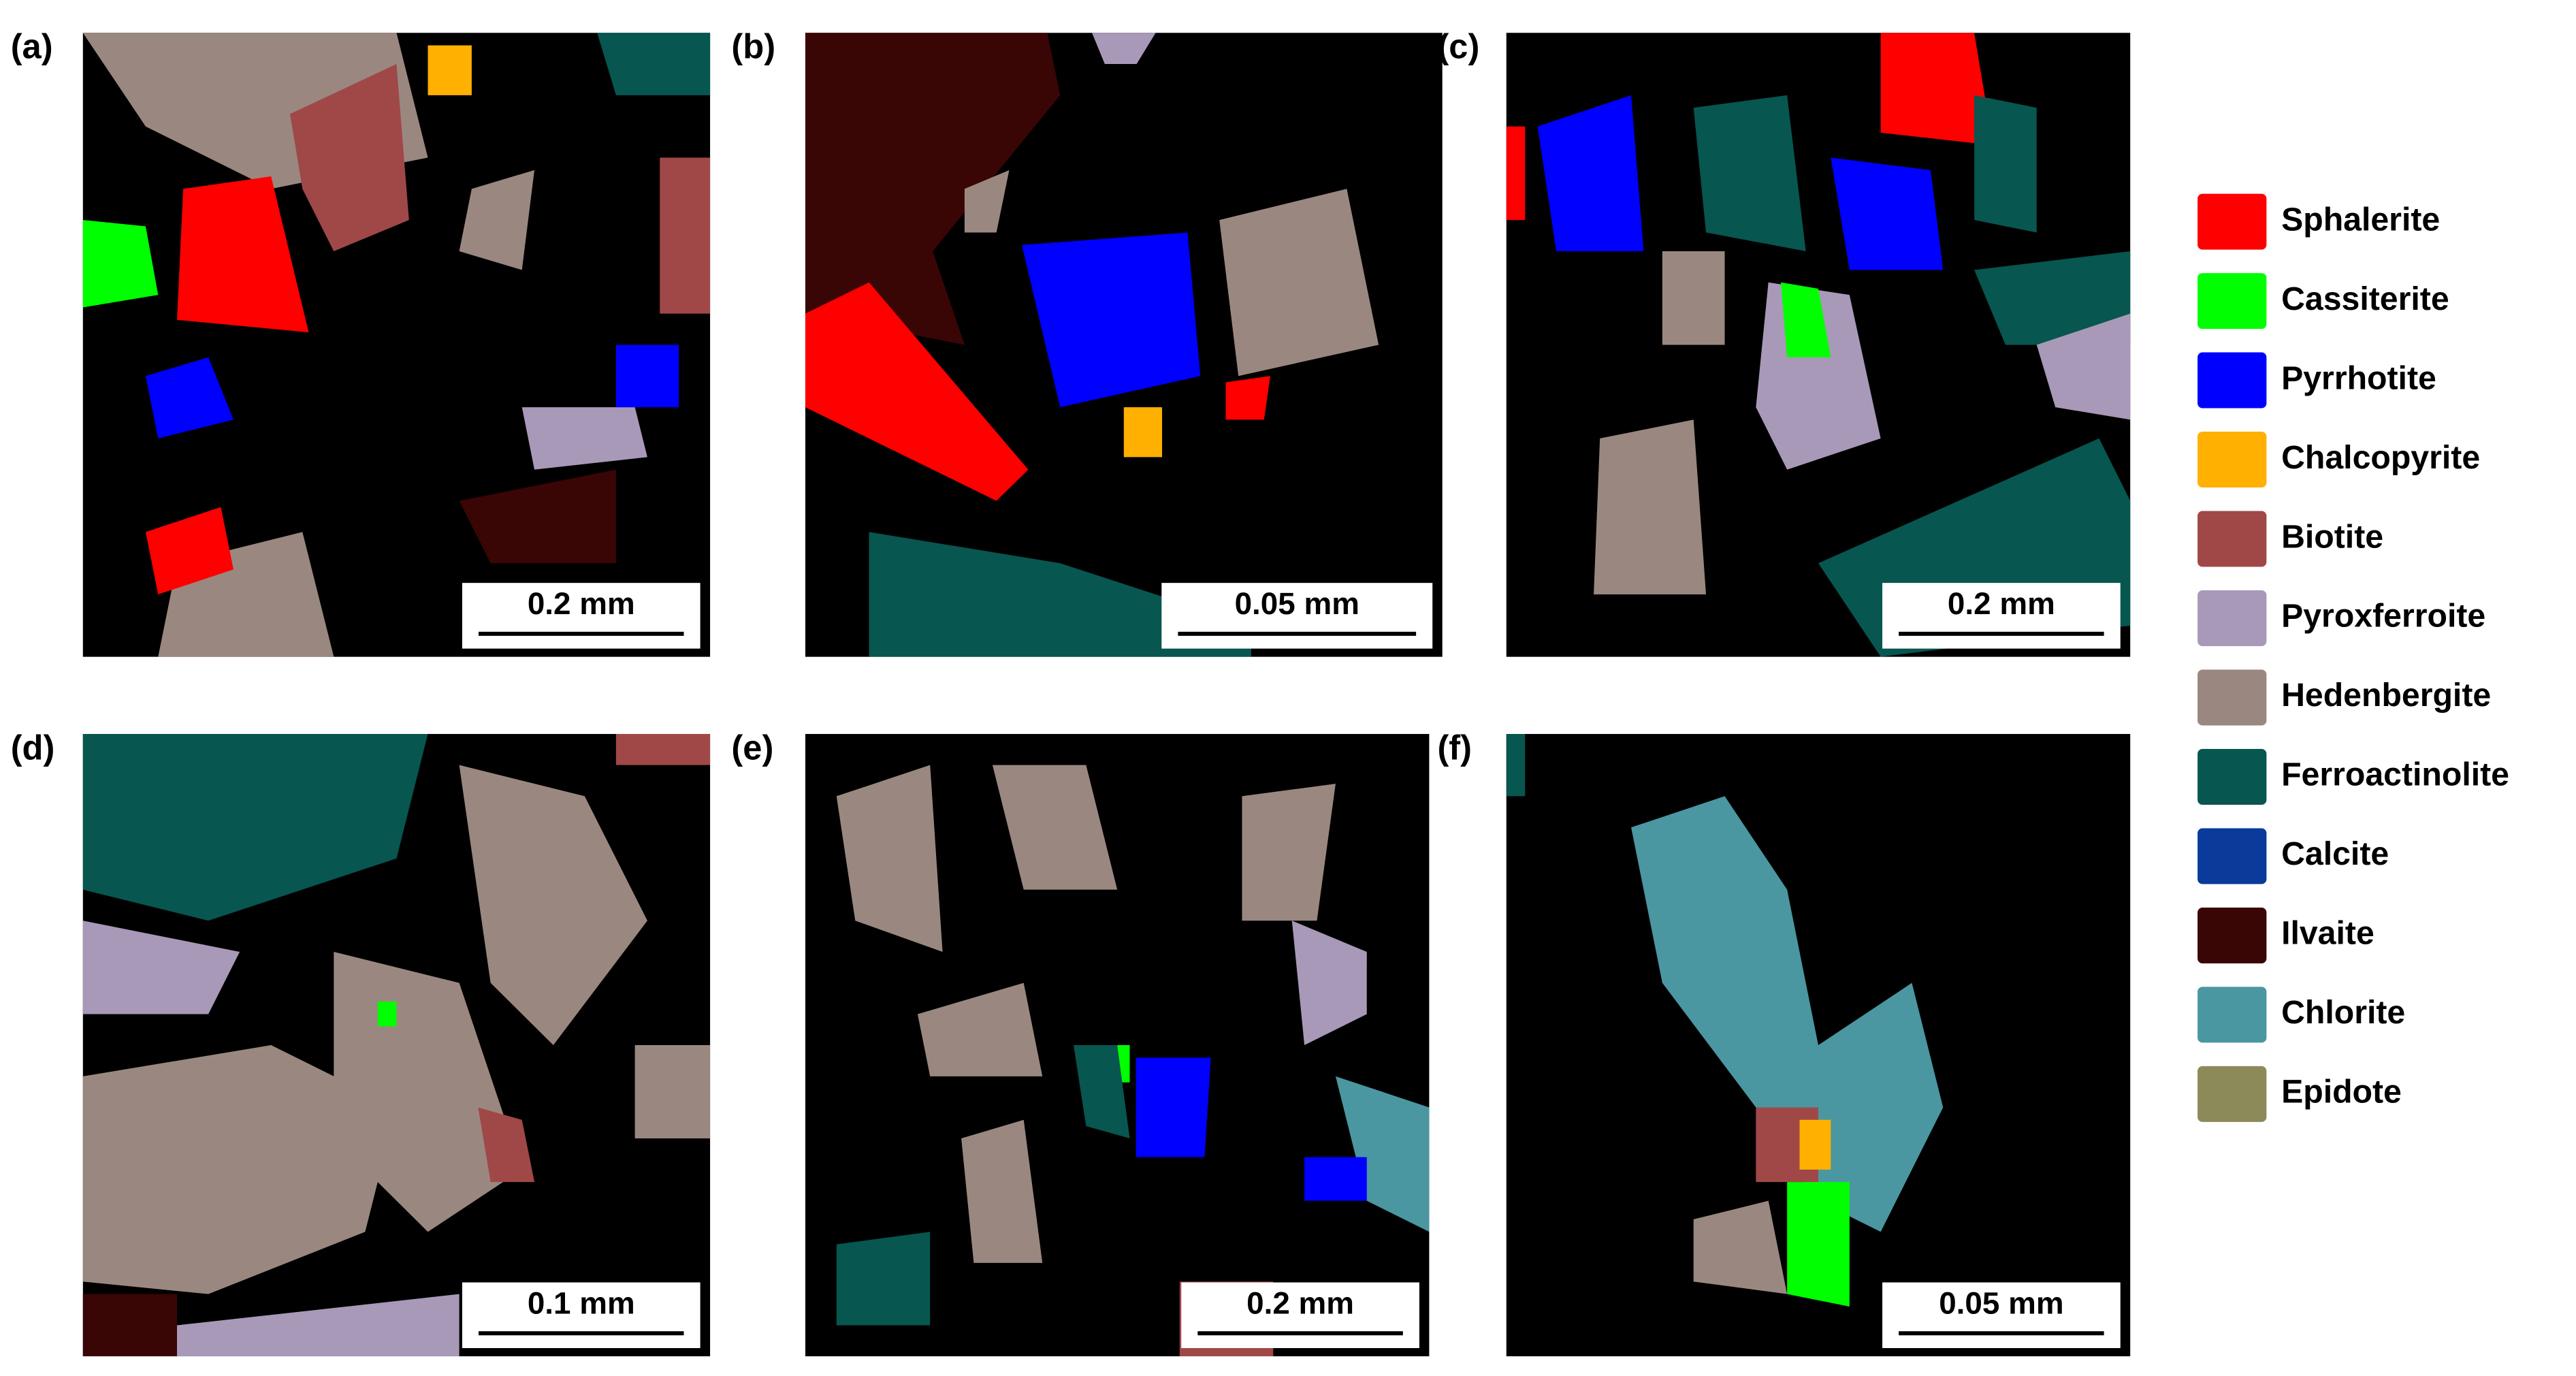  Describe the element at coordinates (2343, 1012) in the screenshot. I see `legend-label: Chlorite` at that location.